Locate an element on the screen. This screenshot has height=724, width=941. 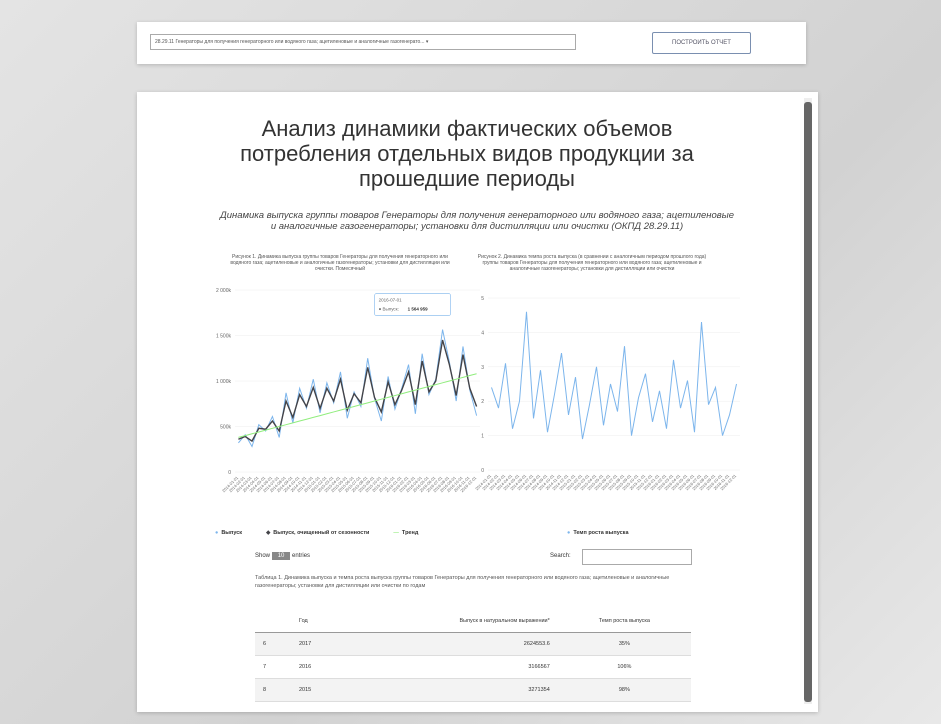
table-cell: 35% is located at coordinates (624, 644).